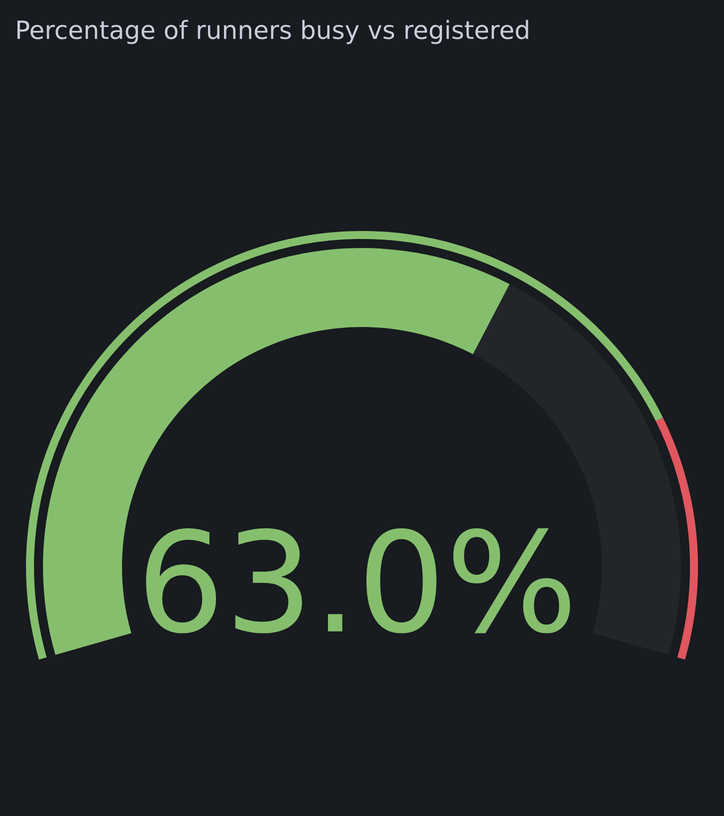  I want to click on chart-title: Percentage of runners busy vs registered, so click(272, 32).